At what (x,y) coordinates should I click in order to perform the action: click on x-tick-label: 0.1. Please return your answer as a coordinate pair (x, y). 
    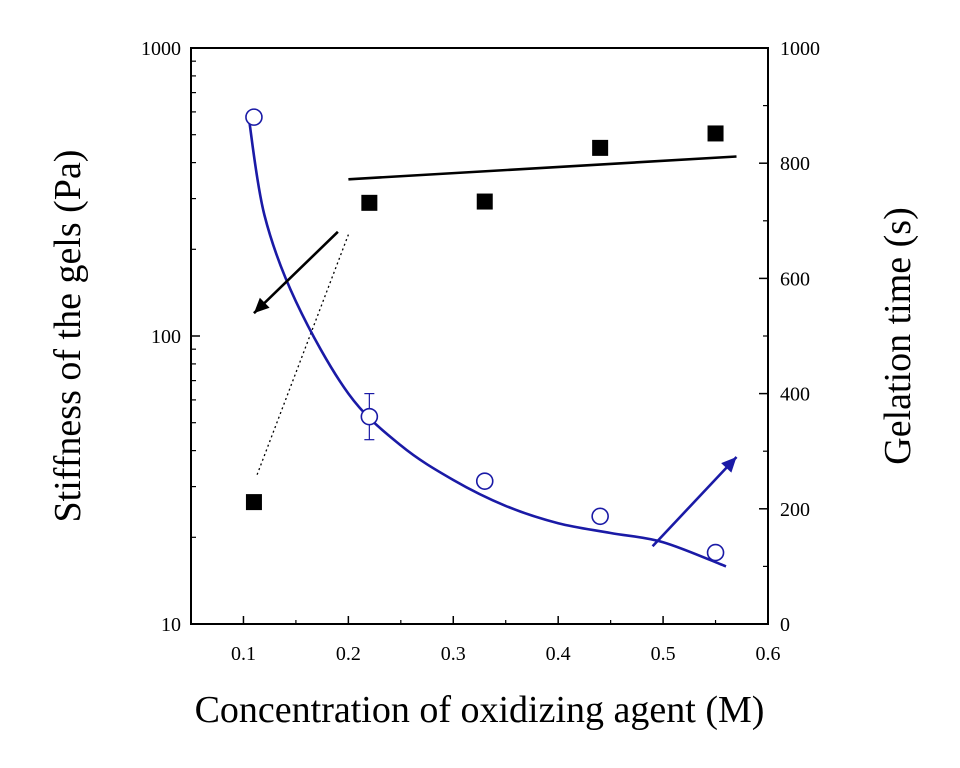
    Looking at the image, I should click on (243, 654).